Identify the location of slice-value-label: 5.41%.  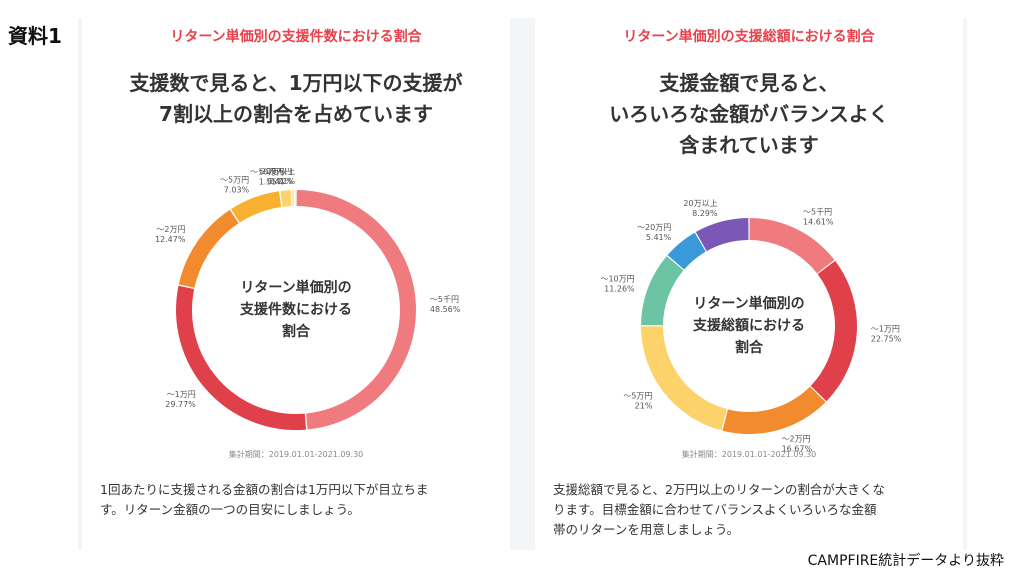
(659, 237).